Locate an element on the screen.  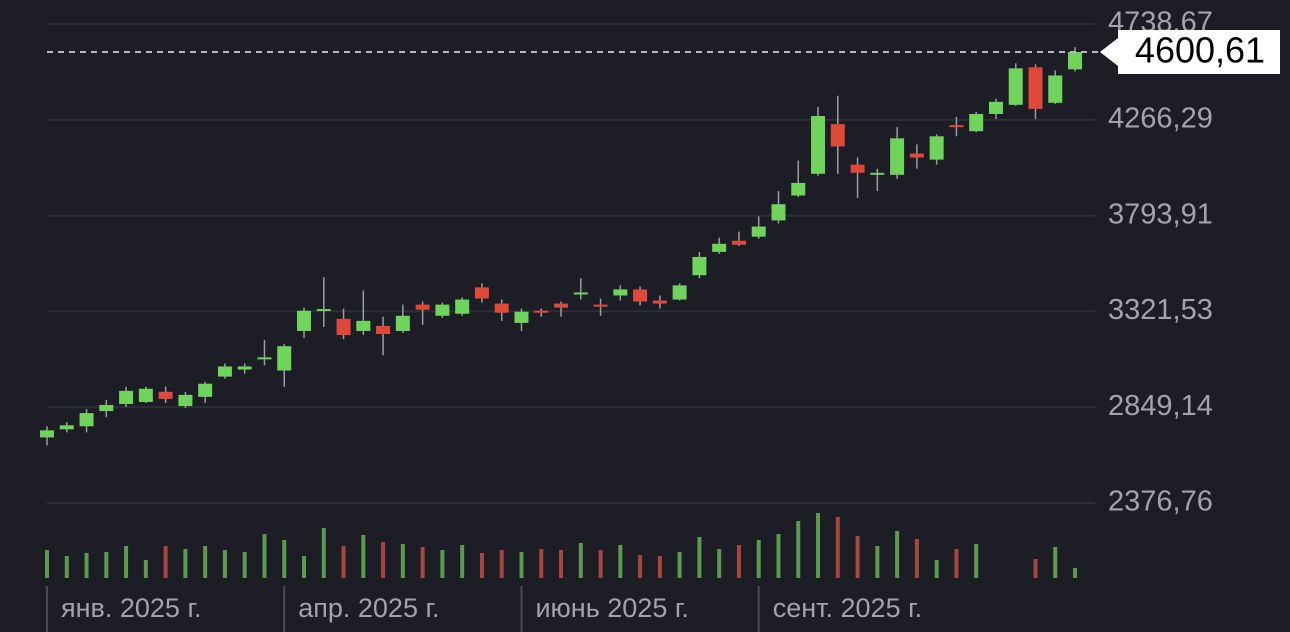
y-tick-label: 3321,53 is located at coordinates (1160, 310).